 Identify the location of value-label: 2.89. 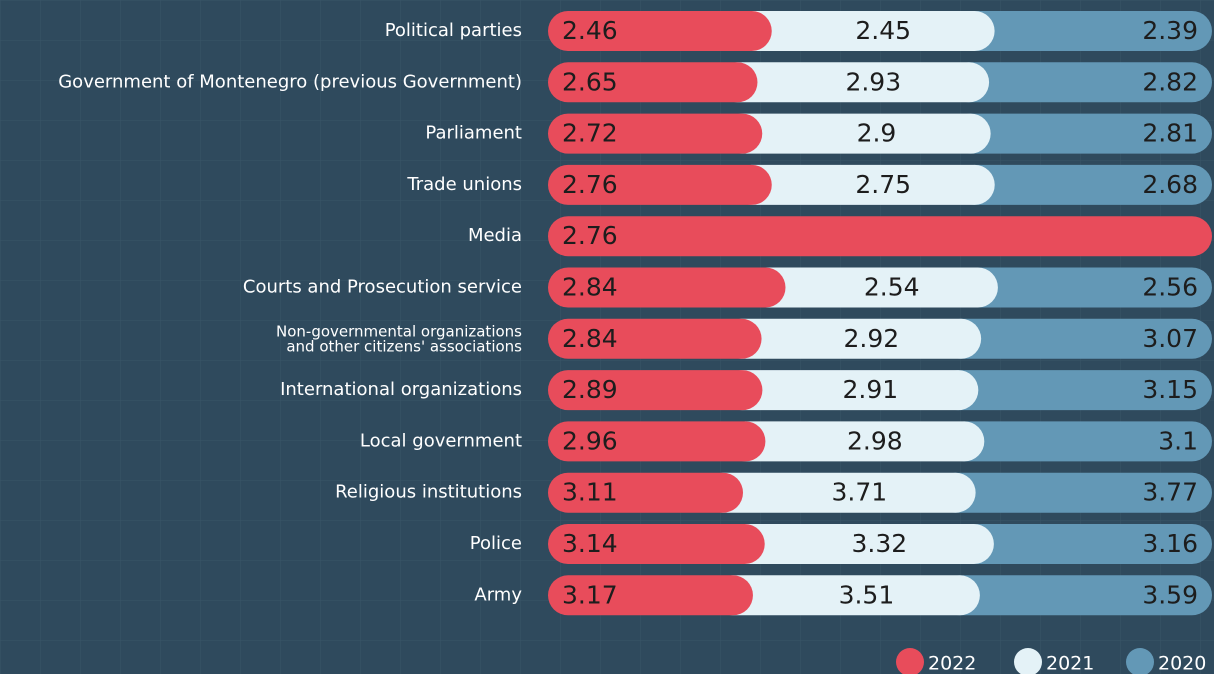
(590, 389).